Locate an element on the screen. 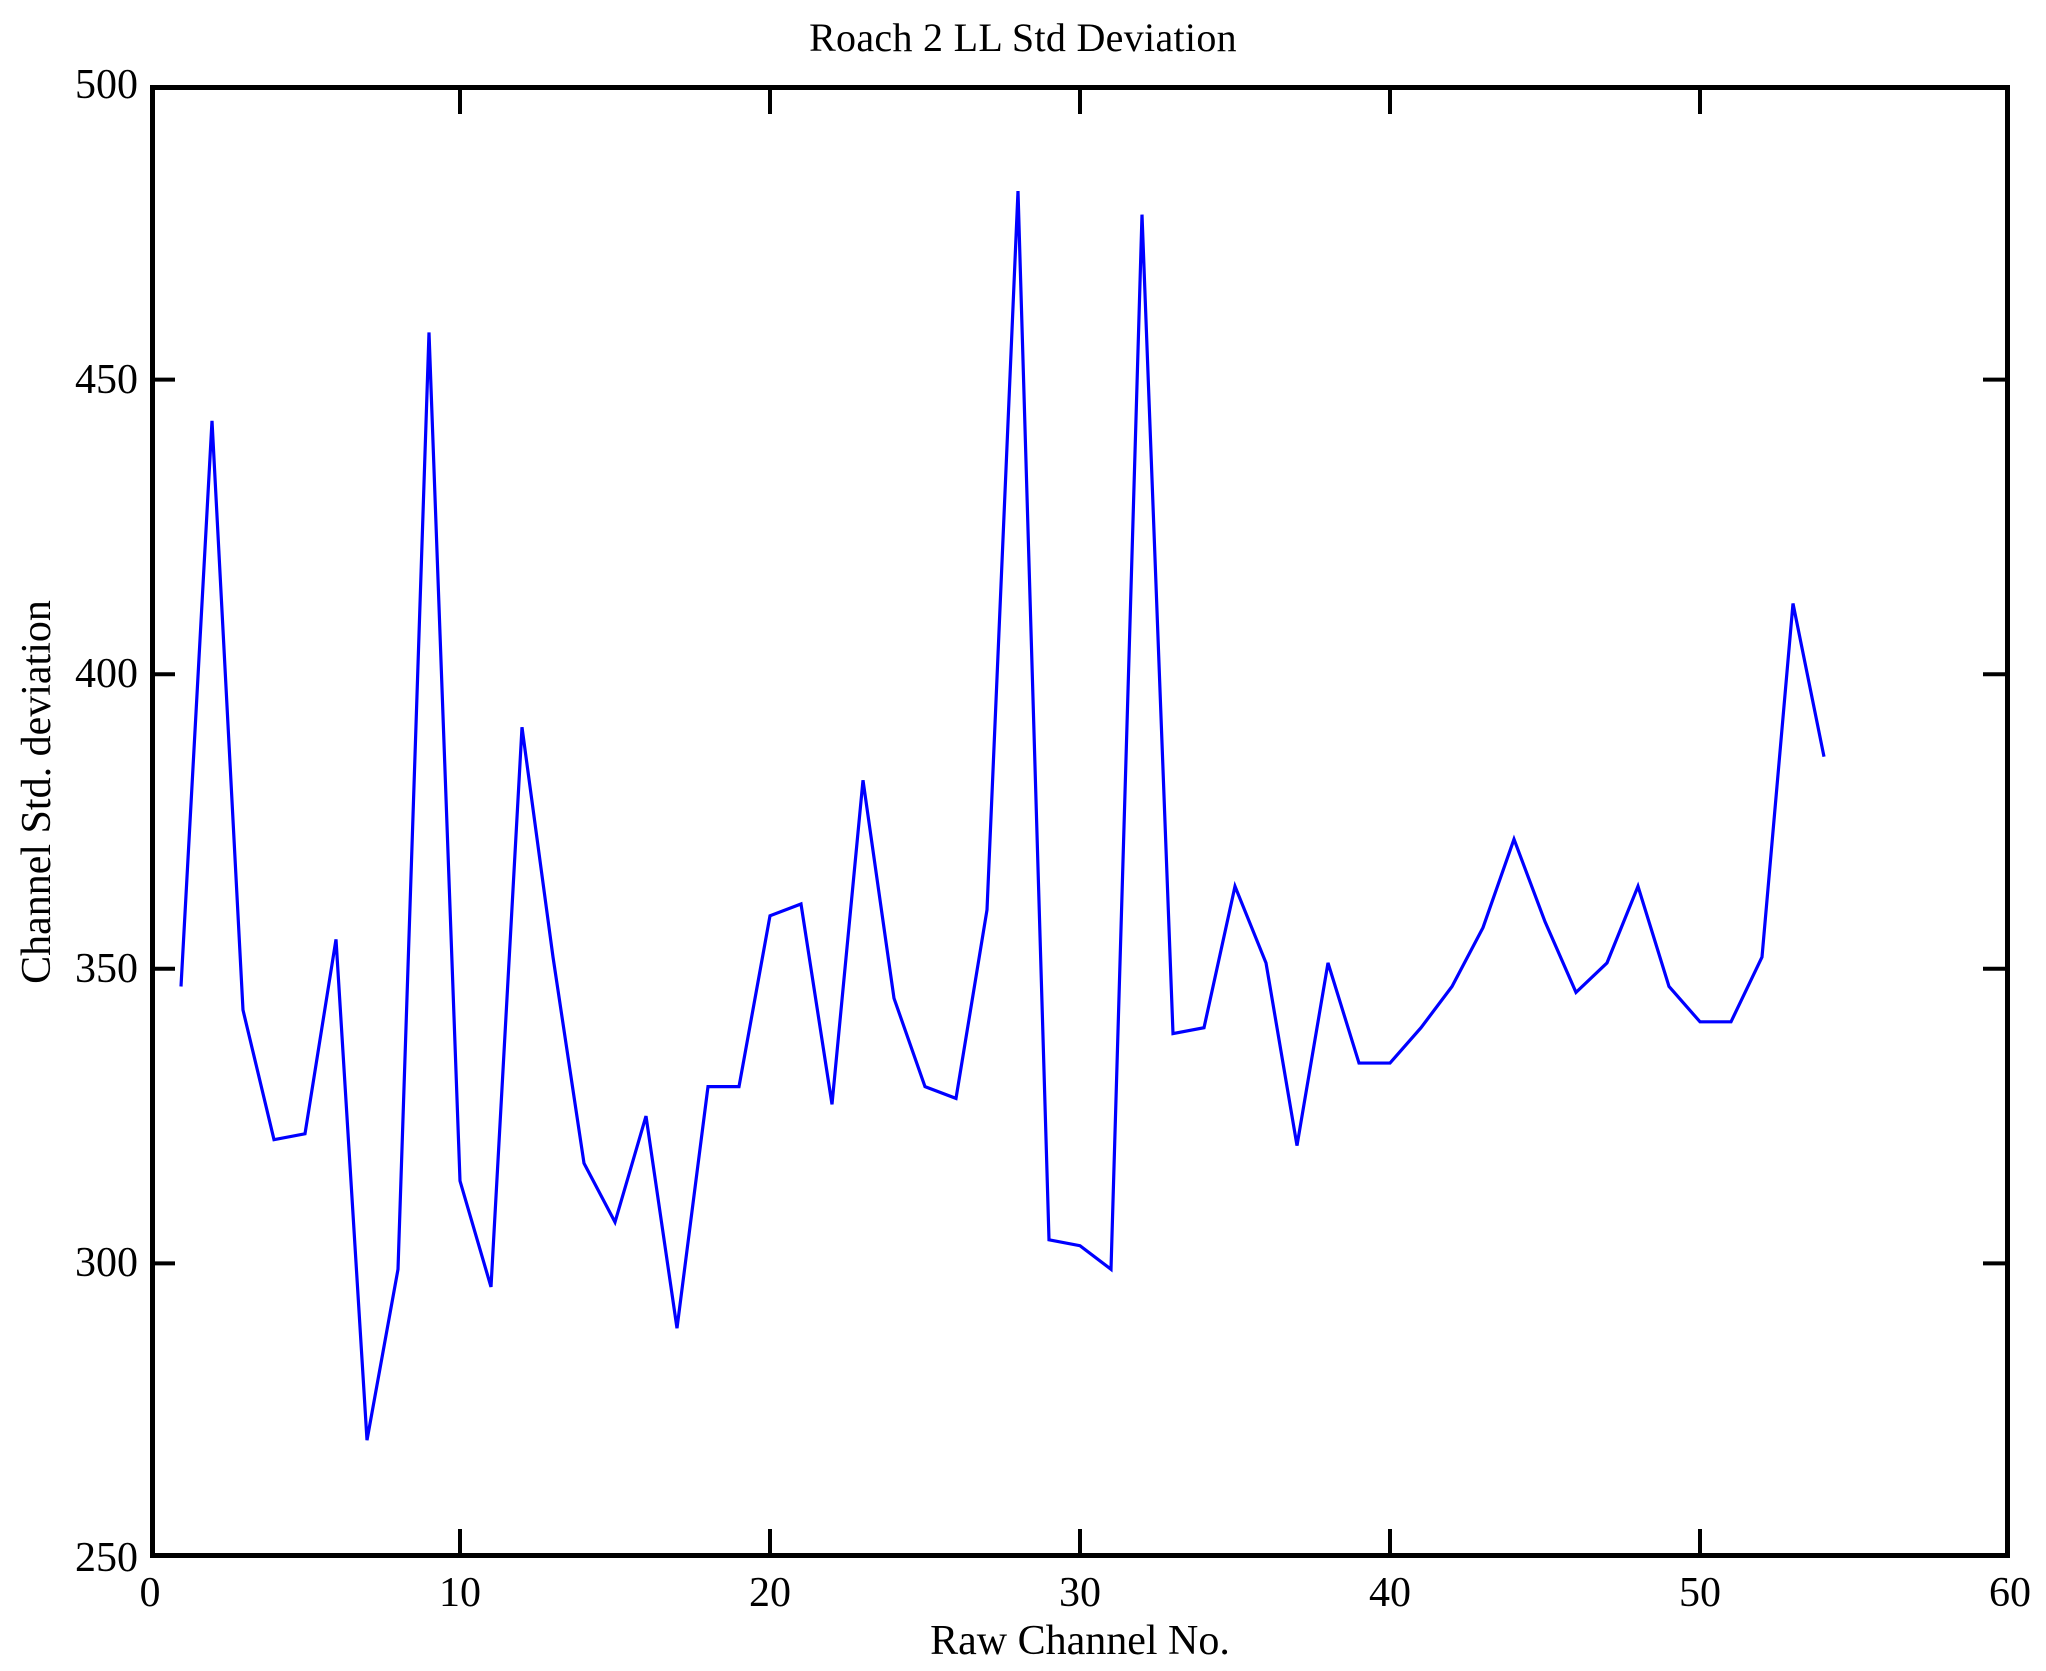  y-axis-tick-labels: 500 450 400 350 300 250 is located at coordinates (69, 821).